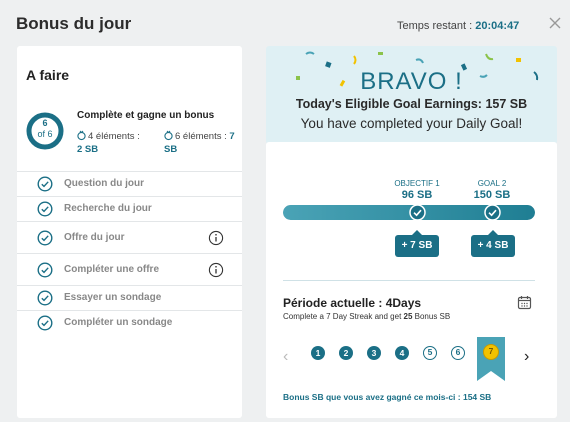  I want to click on period-subtitle-bonus: 25, so click(408, 316).